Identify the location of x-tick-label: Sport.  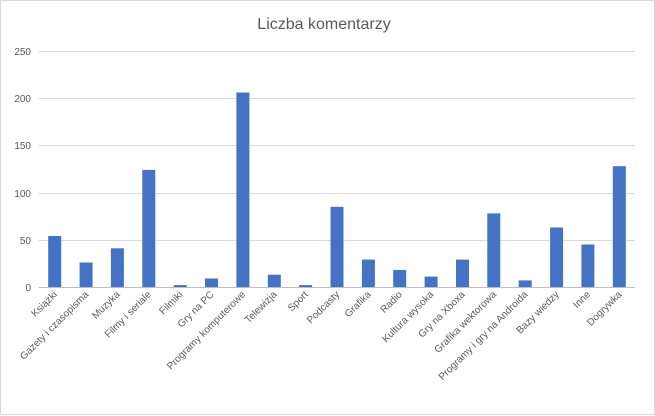
(298, 301).